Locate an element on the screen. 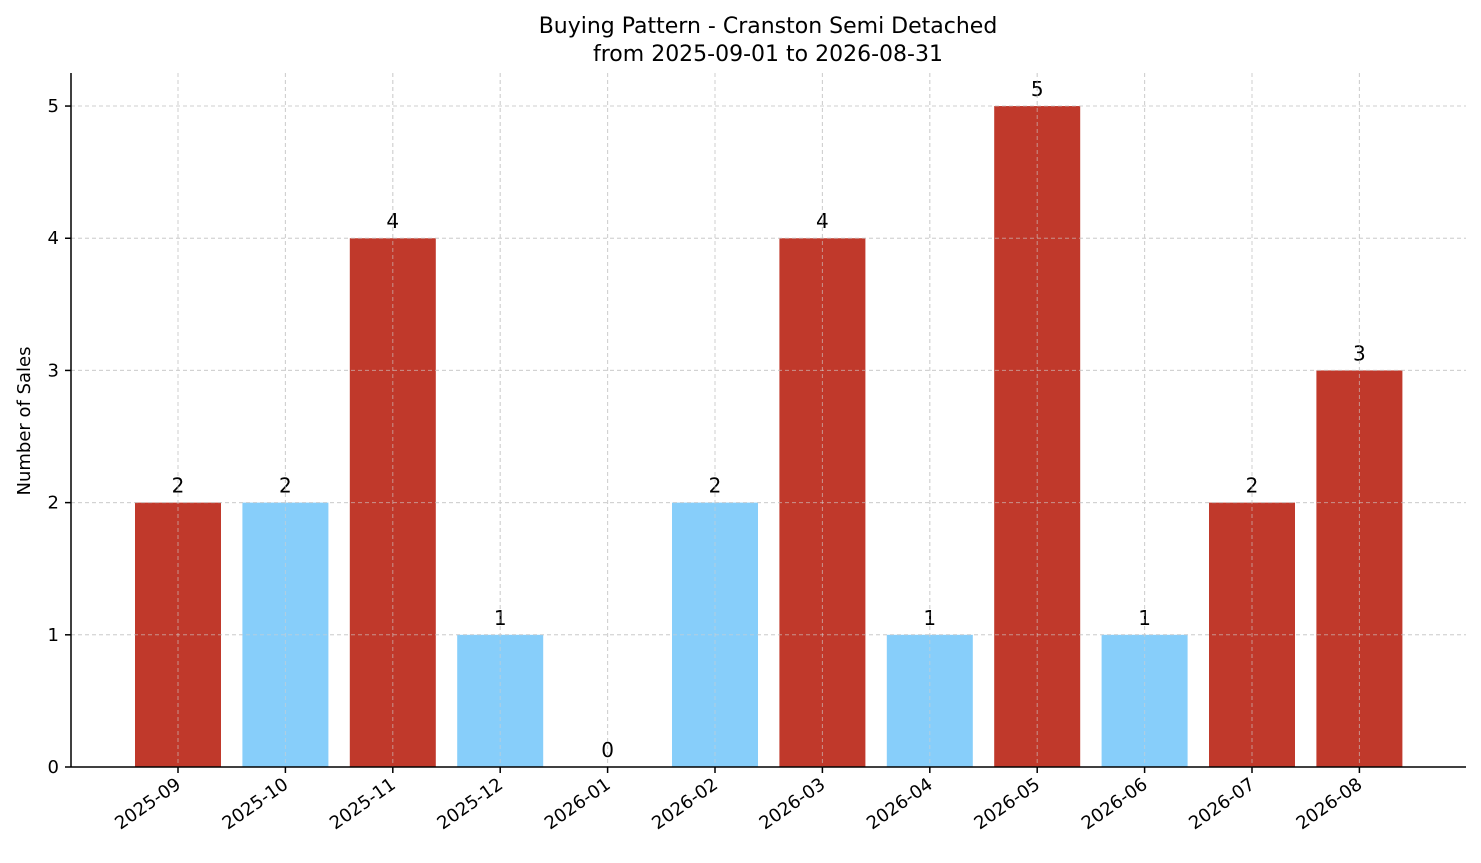 The height and width of the screenshot is (863, 1481). y-tick-label: 0 is located at coordinates (53, 767).